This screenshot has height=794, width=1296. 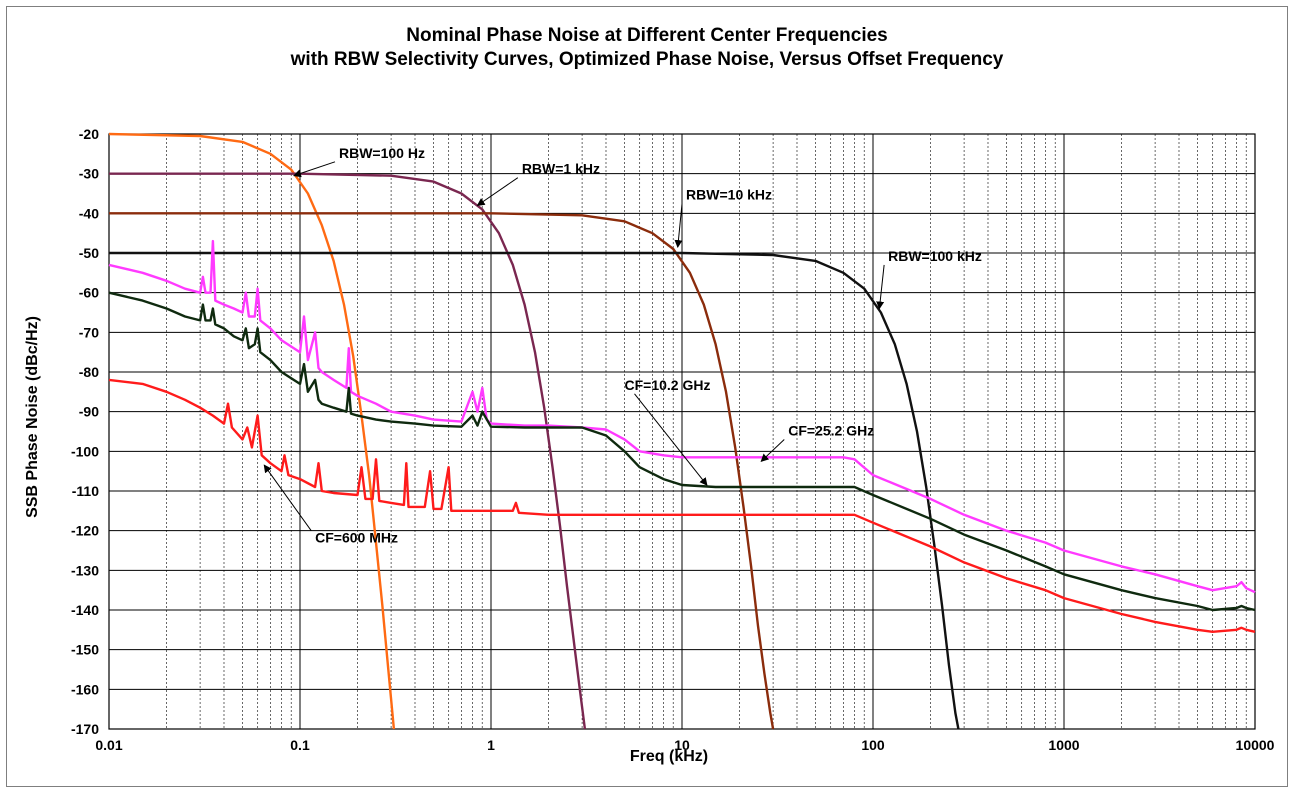 I want to click on x-tick-label: 0.01, so click(x=108, y=745).